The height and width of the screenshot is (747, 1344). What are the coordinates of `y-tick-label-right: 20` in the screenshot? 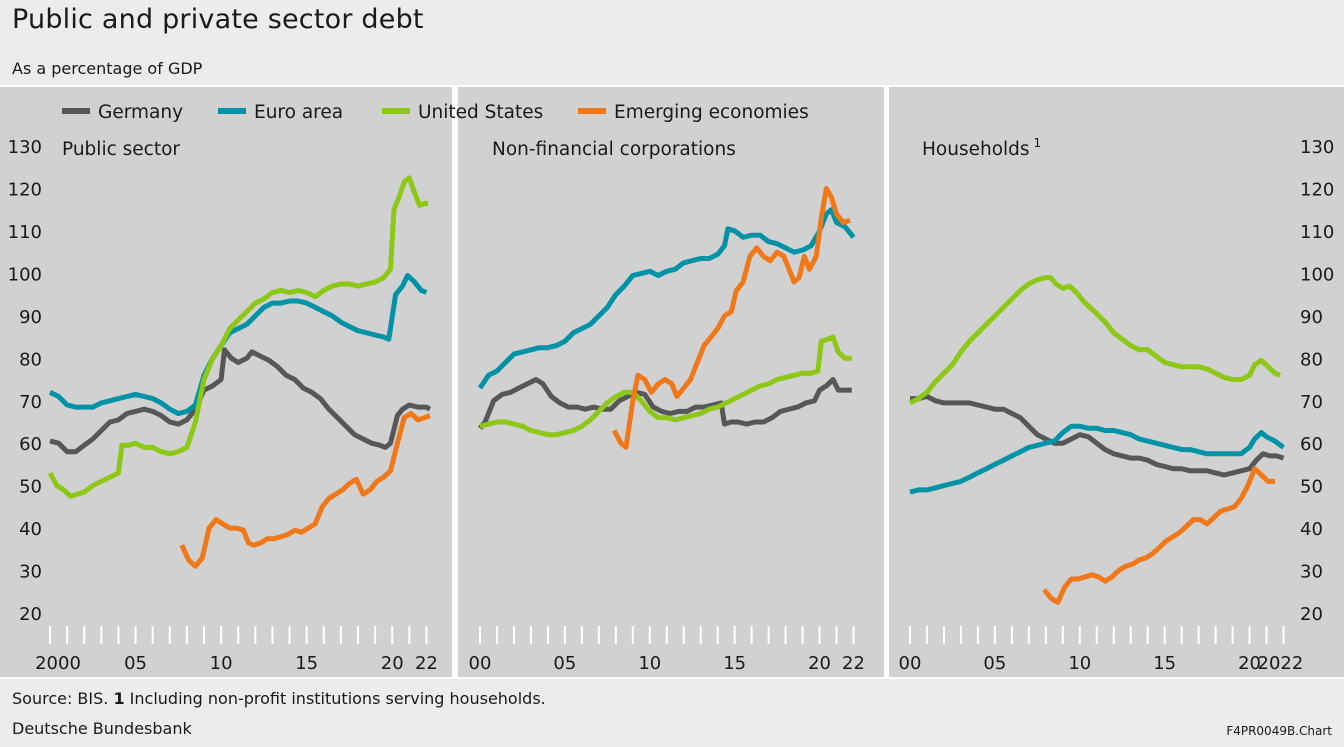 It's located at (1311, 614).